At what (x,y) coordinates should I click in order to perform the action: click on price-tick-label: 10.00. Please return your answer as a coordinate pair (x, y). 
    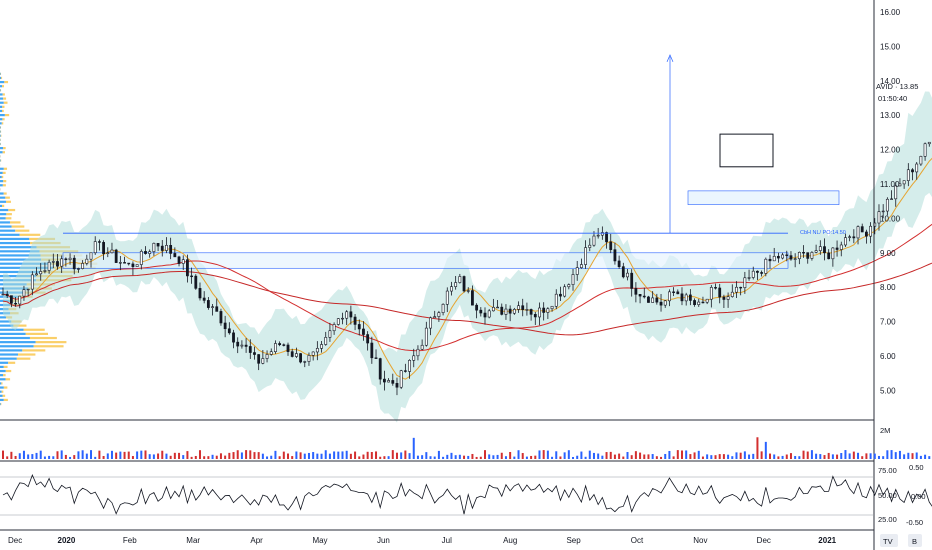
    Looking at the image, I should click on (890, 218).